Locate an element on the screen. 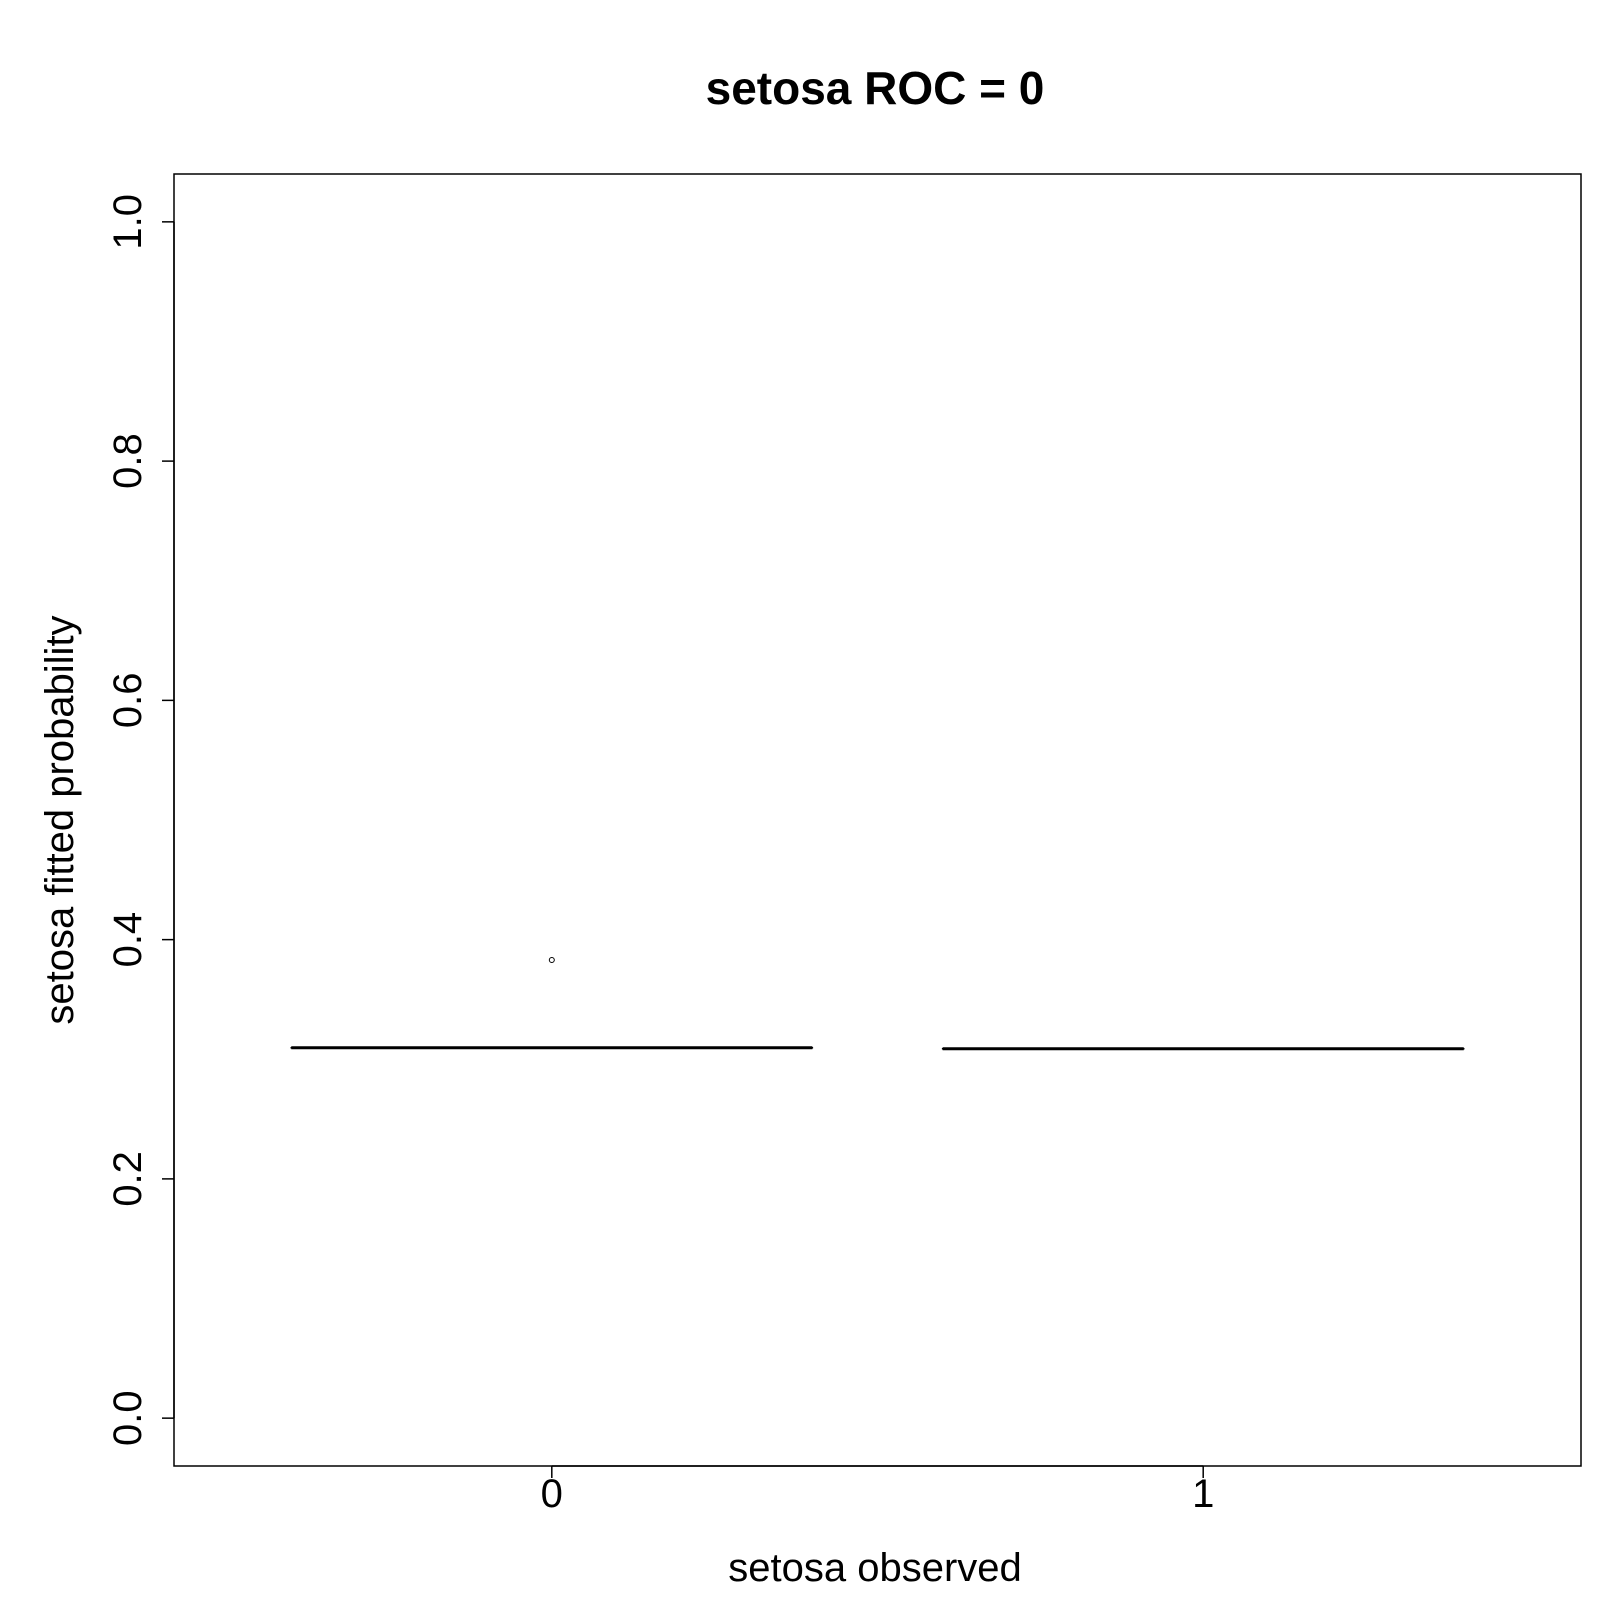 The width and height of the screenshot is (1600, 1600). y-tick-label: 0.0 is located at coordinates (128, 1418).